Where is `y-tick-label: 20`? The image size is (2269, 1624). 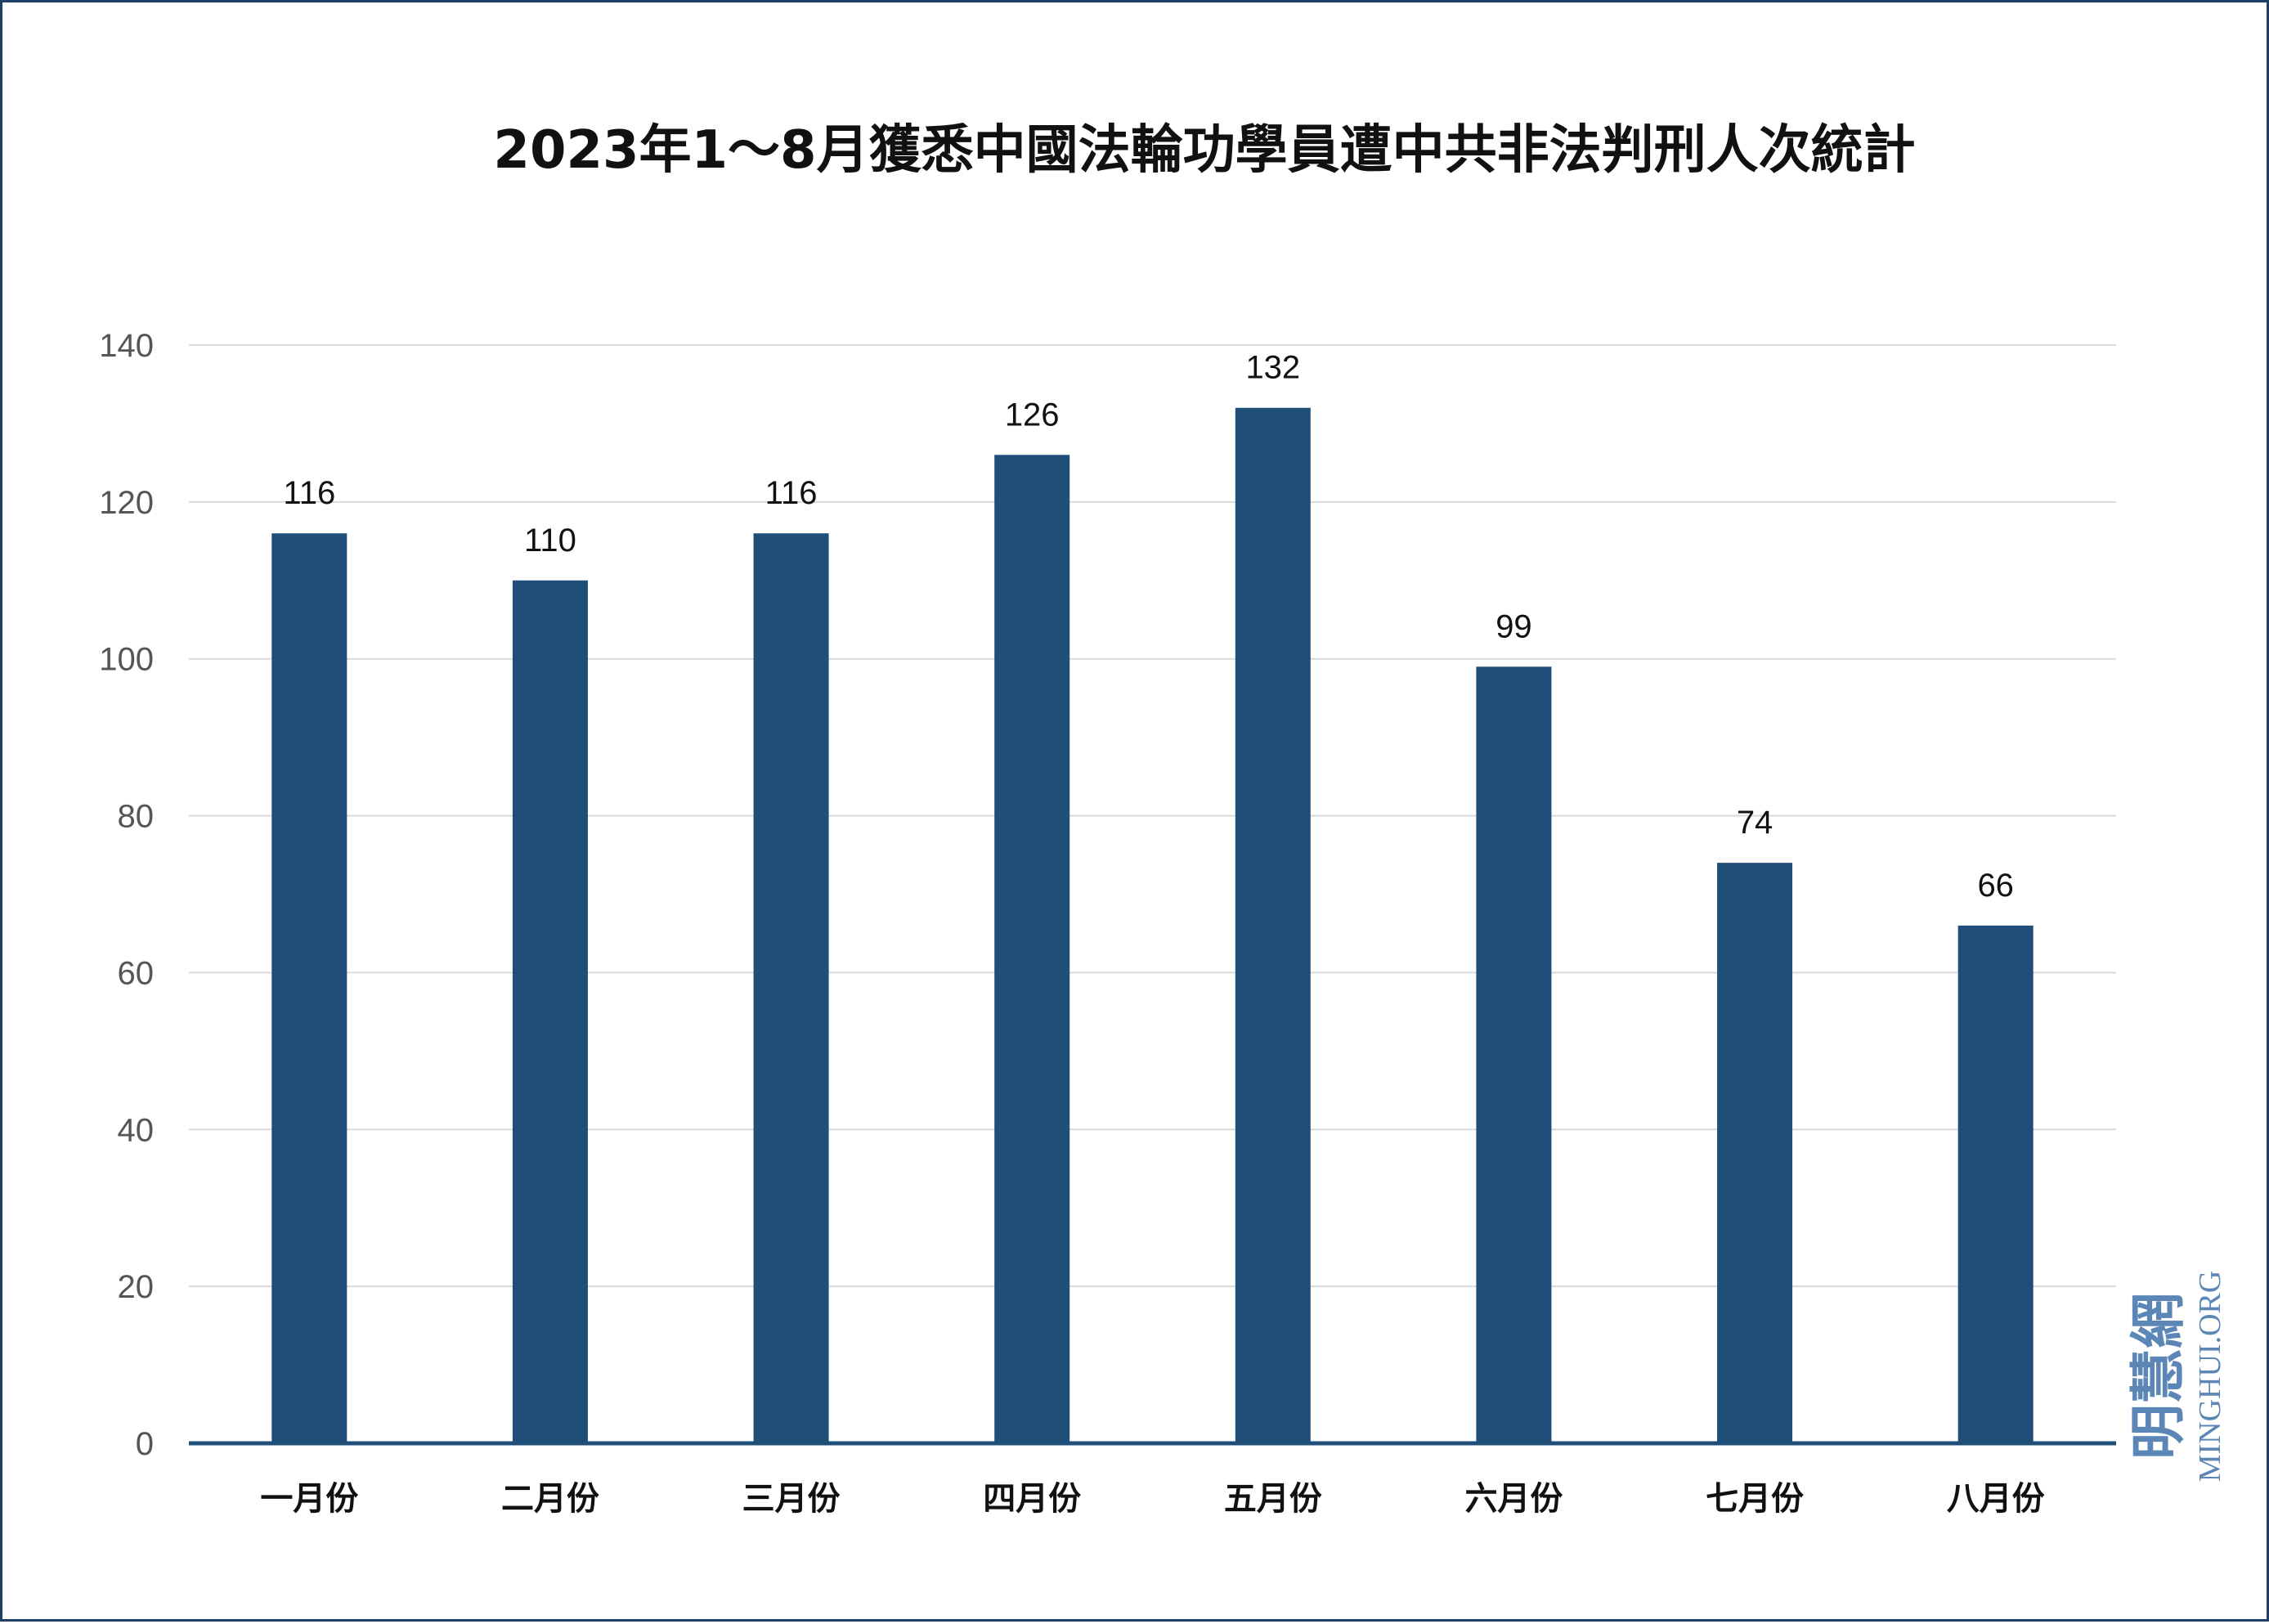 y-tick-label: 20 is located at coordinates (136, 1287).